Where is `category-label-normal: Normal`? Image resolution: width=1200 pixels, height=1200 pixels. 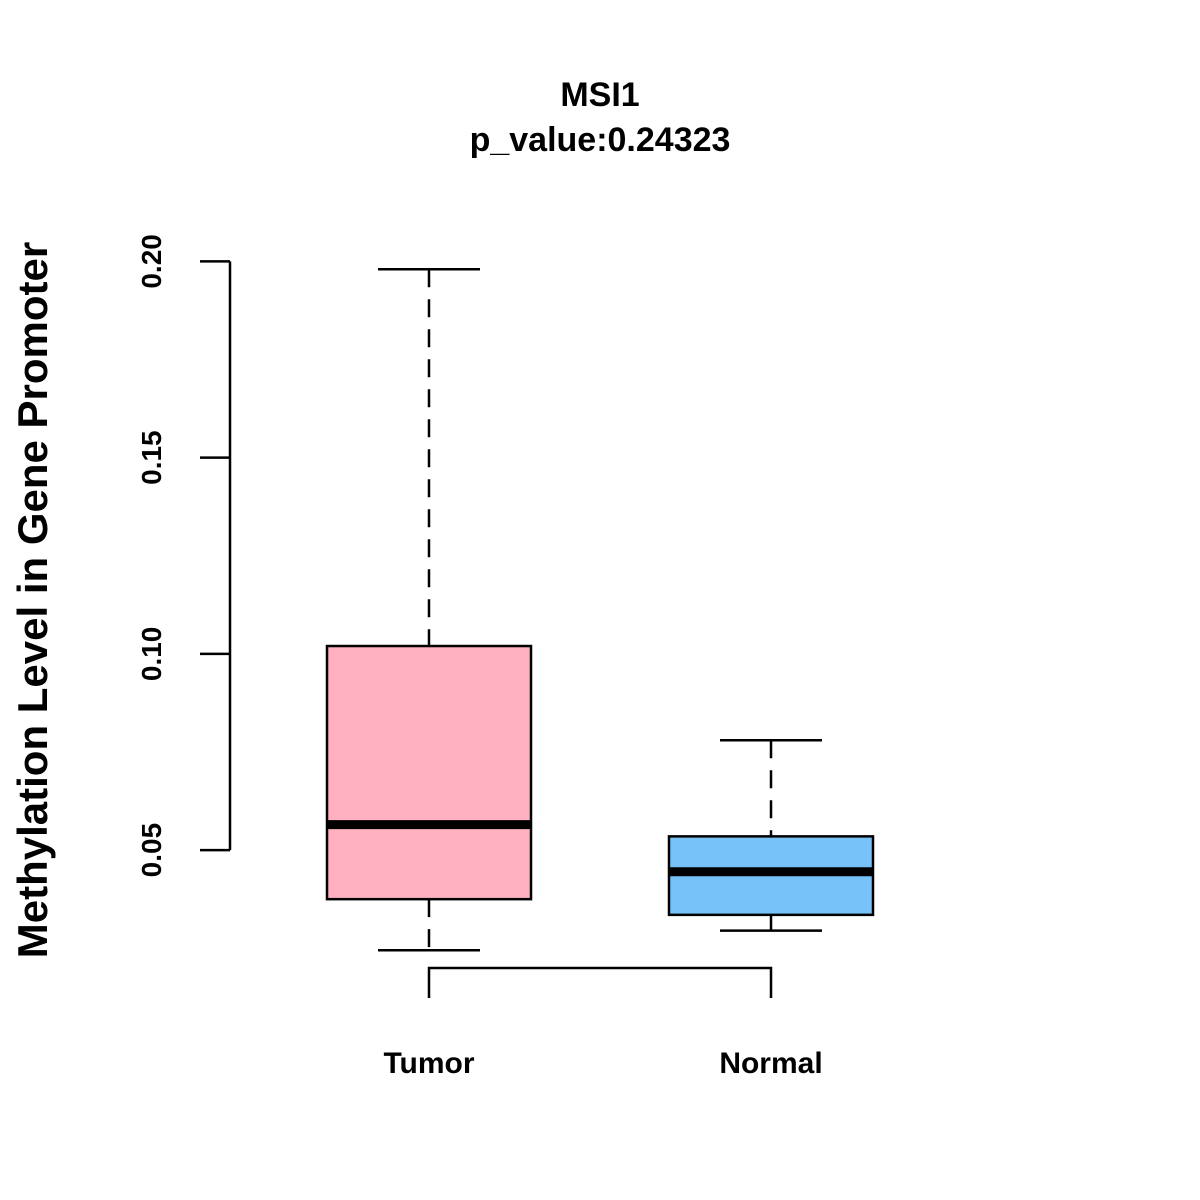
category-label-normal: Normal is located at coordinates (770, 1063).